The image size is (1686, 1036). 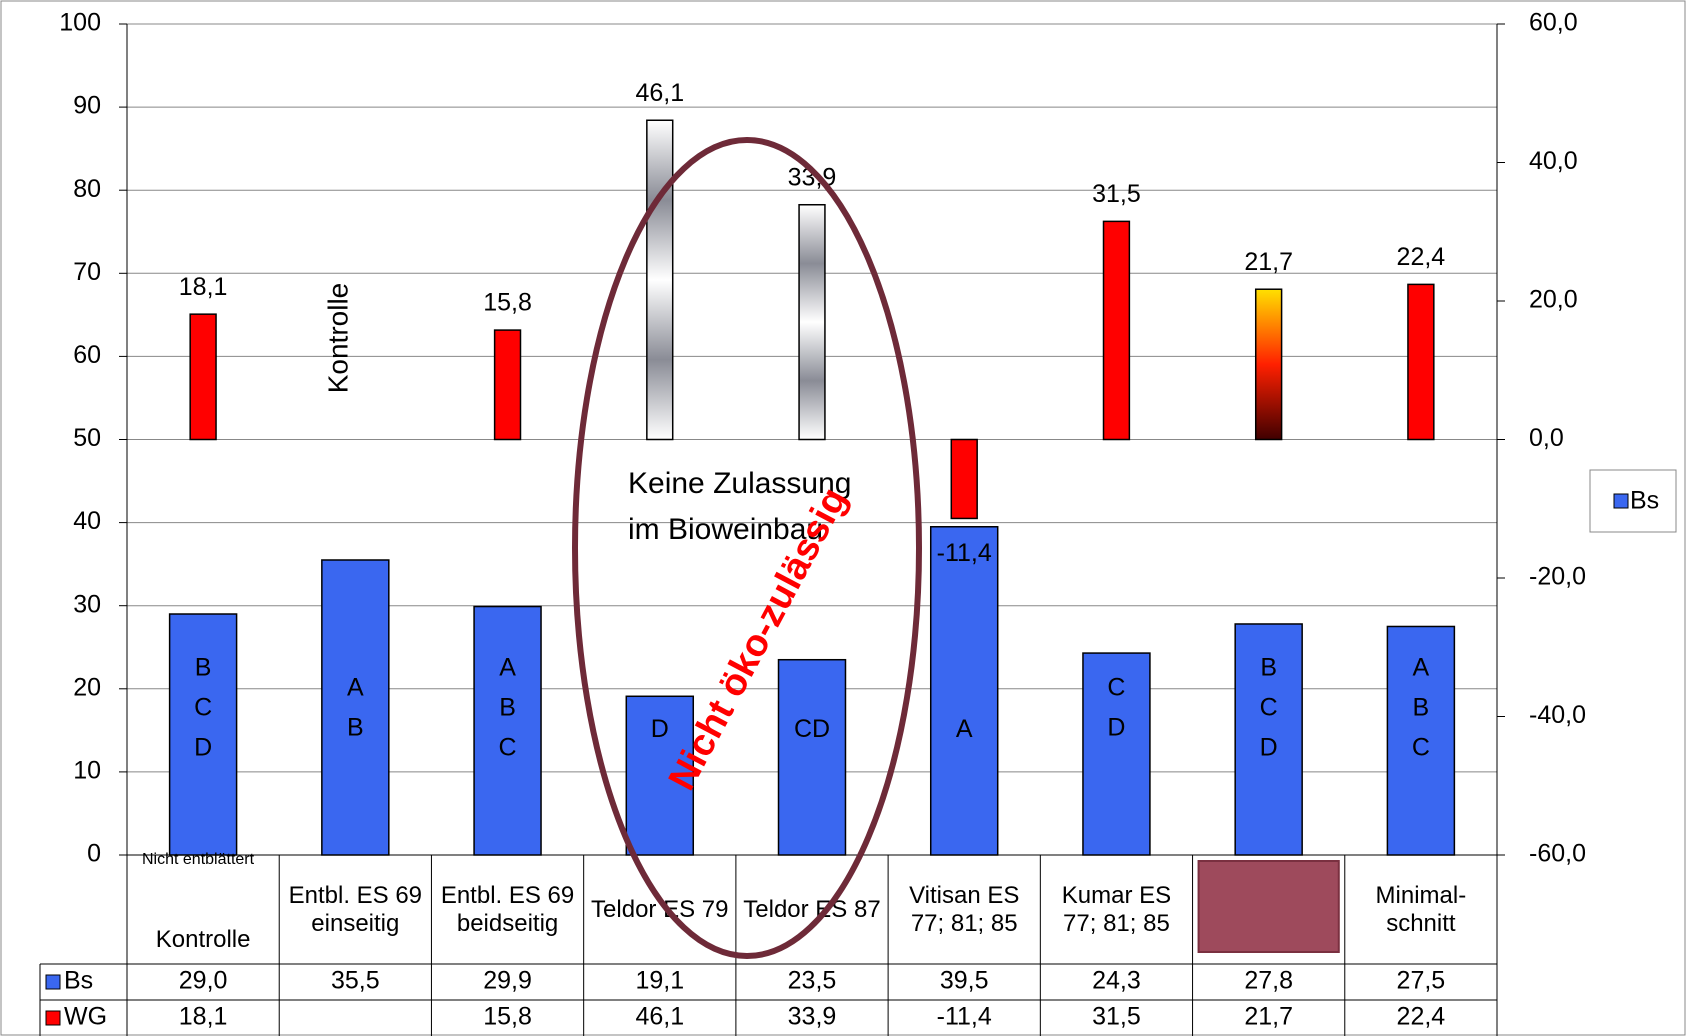 I want to click on y-tick-label: 20, so click(x=87, y=687).